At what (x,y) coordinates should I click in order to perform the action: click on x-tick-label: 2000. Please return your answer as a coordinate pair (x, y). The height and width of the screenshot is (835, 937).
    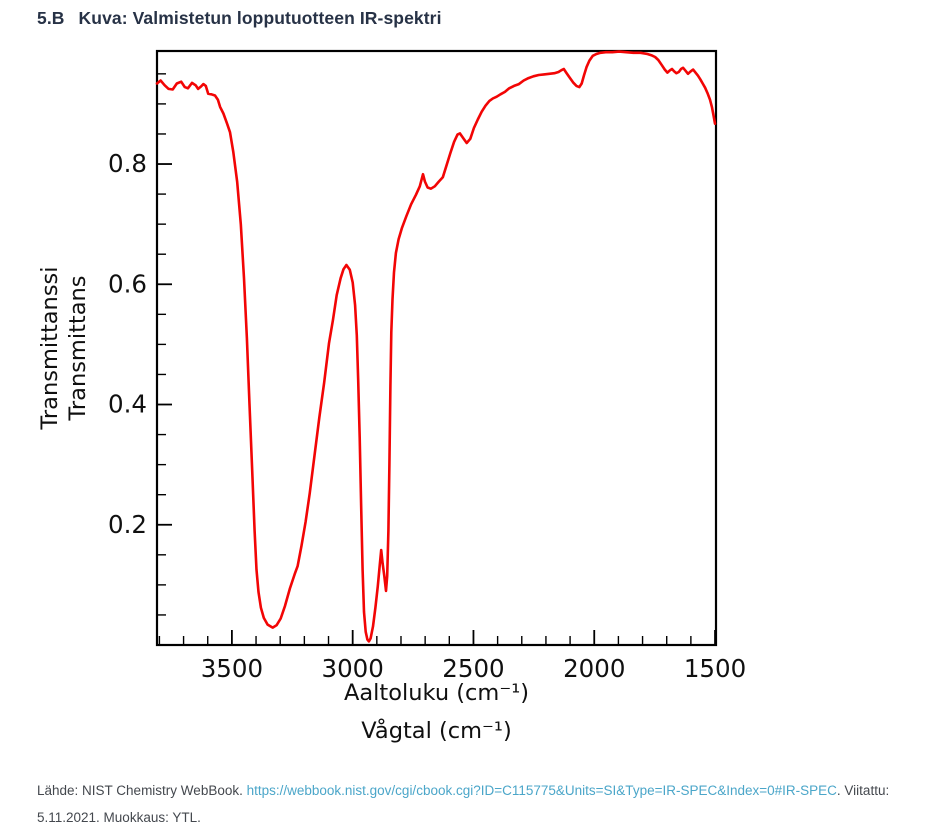
    Looking at the image, I should click on (594, 668).